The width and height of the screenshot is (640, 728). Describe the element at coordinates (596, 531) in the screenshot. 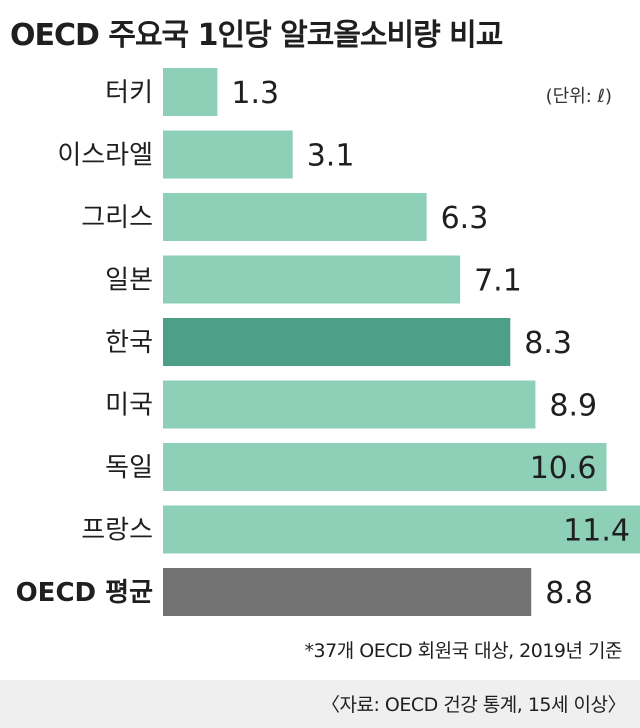

I see `value-label-7: 11.4` at that location.